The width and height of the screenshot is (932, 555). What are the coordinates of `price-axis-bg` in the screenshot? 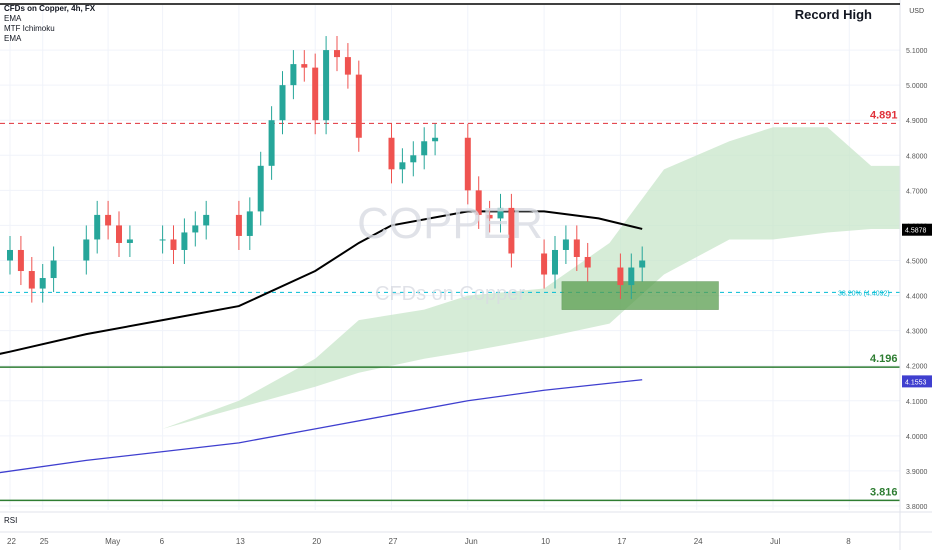 It's located at (916, 275).